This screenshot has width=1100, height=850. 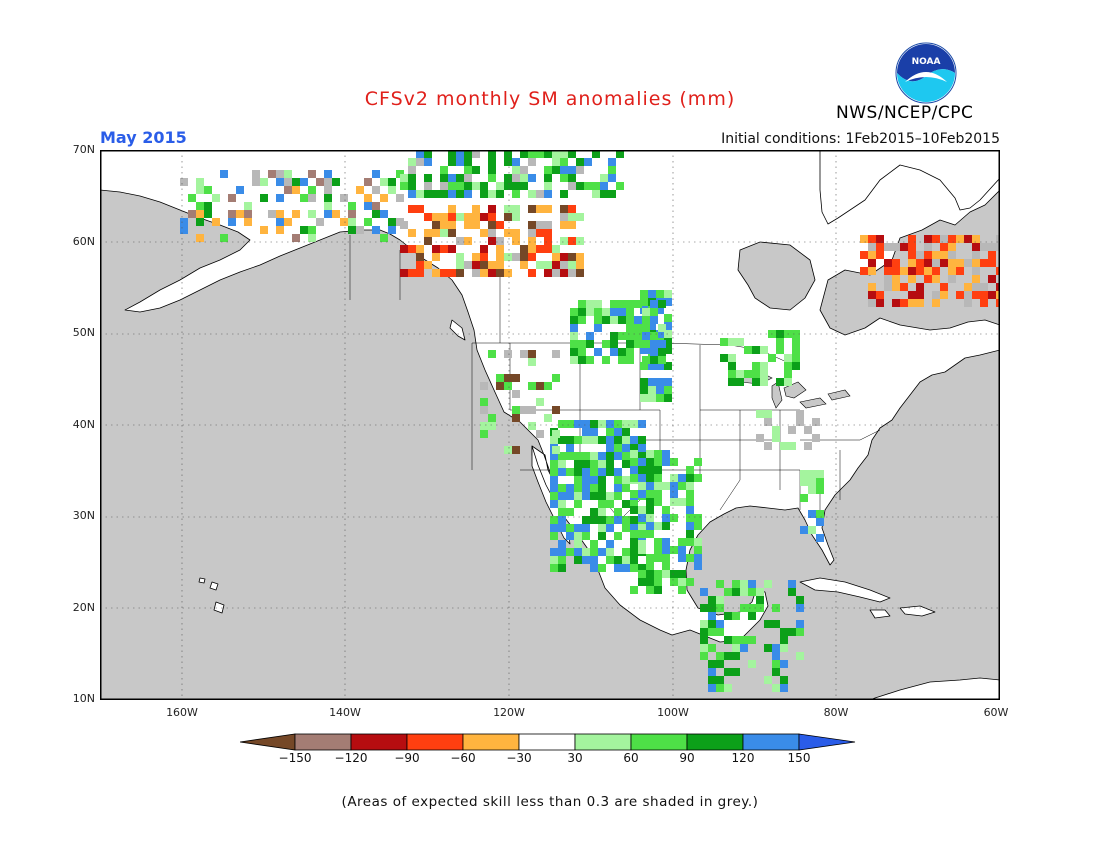 What do you see at coordinates (926, 62) in the screenshot?
I see `noaa-logo-text: NOAA` at bounding box center [926, 62].